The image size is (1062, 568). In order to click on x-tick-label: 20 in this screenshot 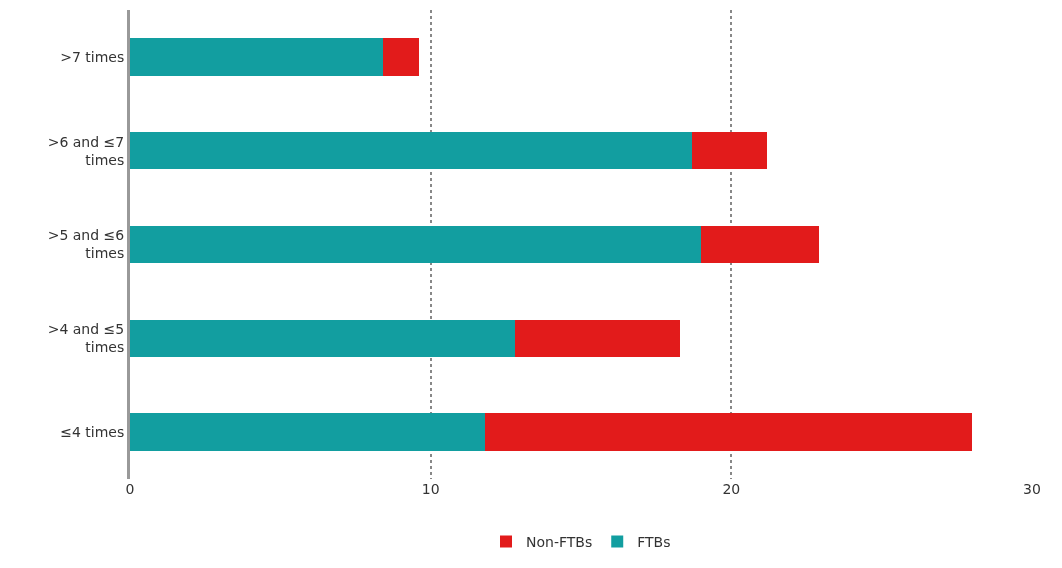, I will do `click(731, 489)`.